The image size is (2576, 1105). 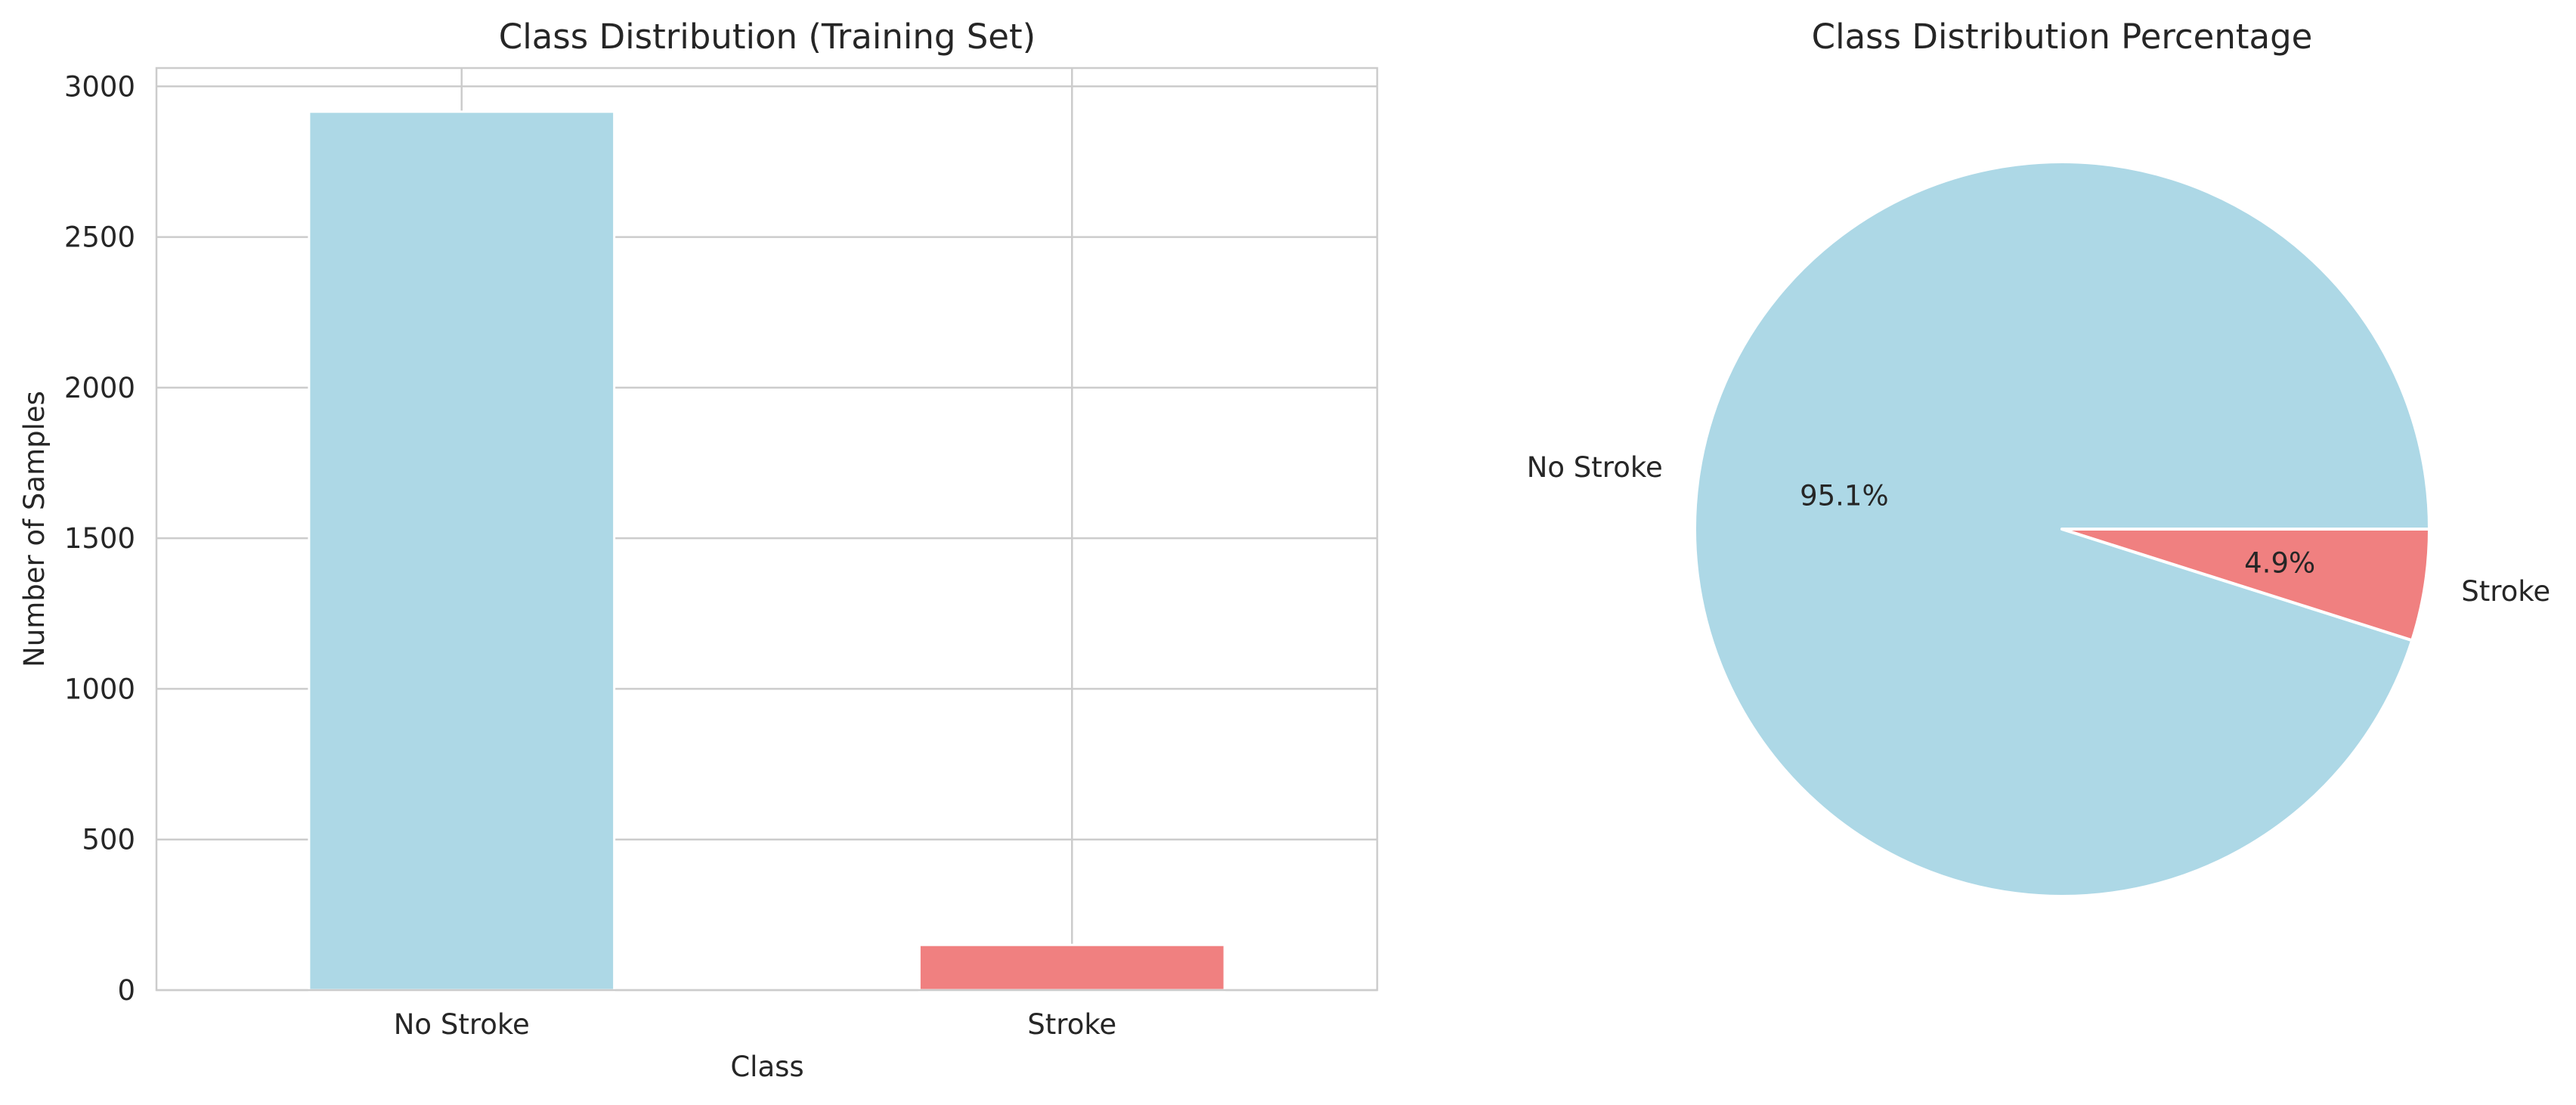 I want to click on bar-chart-x-ticks: No Stroke Stroke, so click(x=755, y=1024).